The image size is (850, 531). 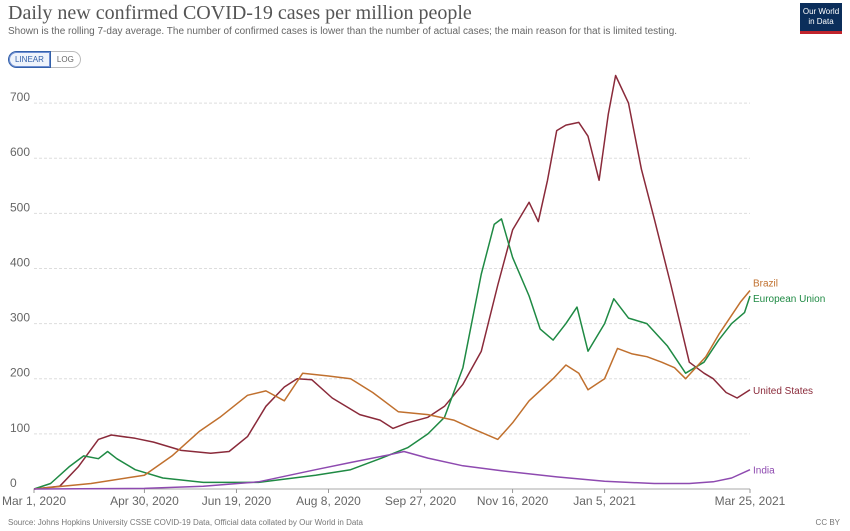 What do you see at coordinates (421, 501) in the screenshot?
I see `x-tick-label: Sep 27, 2020` at bounding box center [421, 501].